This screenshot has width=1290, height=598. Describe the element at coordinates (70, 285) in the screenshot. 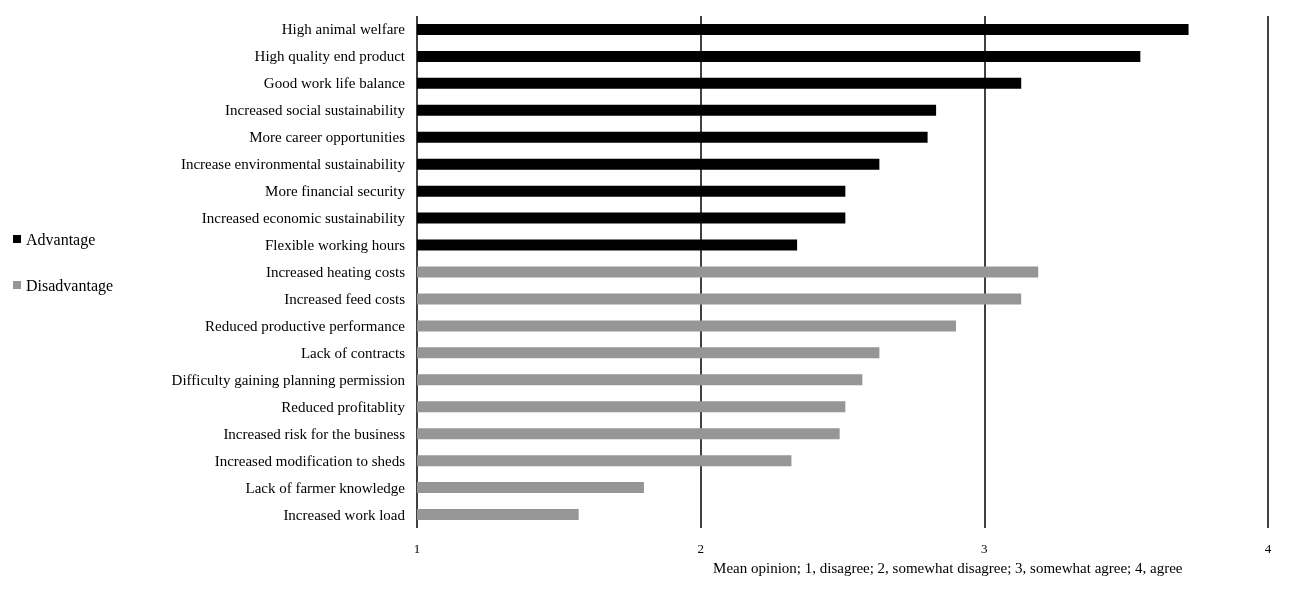

I see `legend-label: Disadvantage` at that location.